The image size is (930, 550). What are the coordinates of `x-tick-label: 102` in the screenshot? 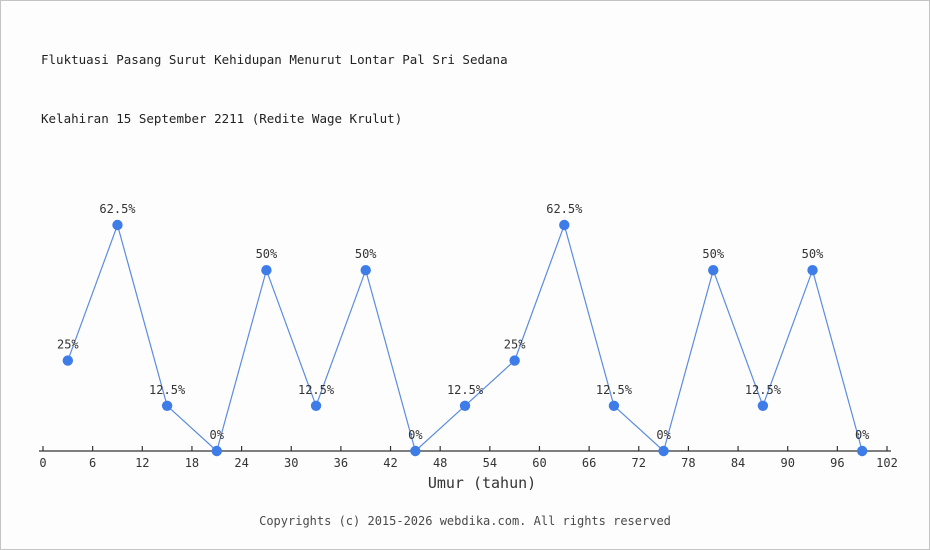 It's located at (887, 463).